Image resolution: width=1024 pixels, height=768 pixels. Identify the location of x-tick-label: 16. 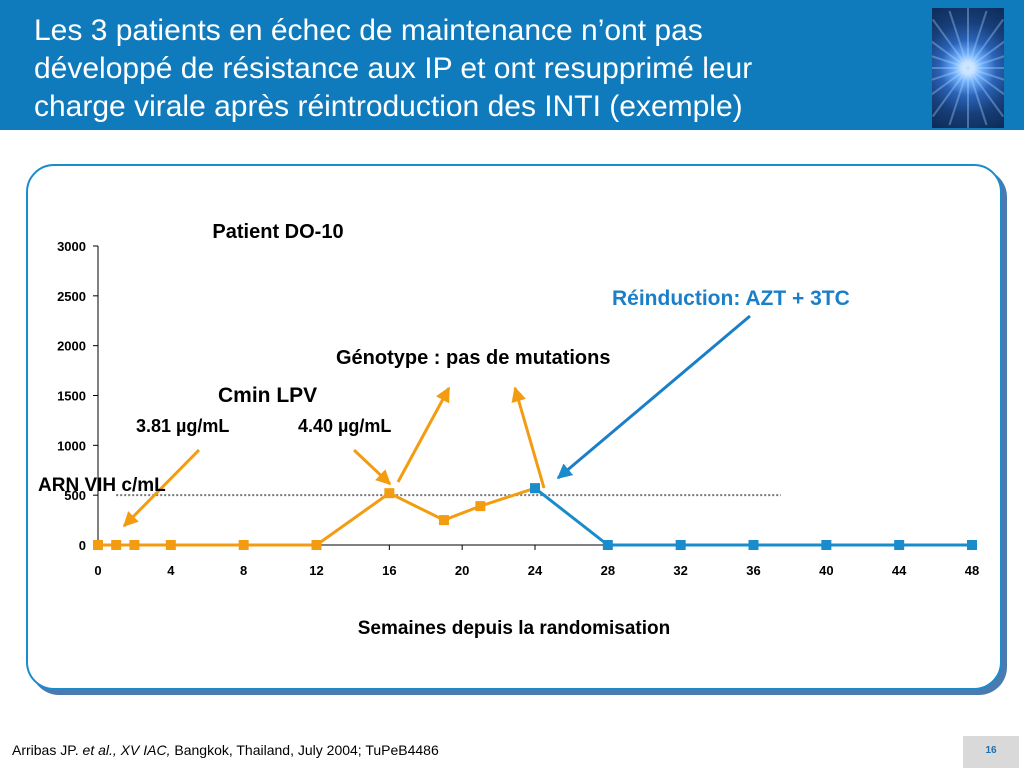
(389, 570).